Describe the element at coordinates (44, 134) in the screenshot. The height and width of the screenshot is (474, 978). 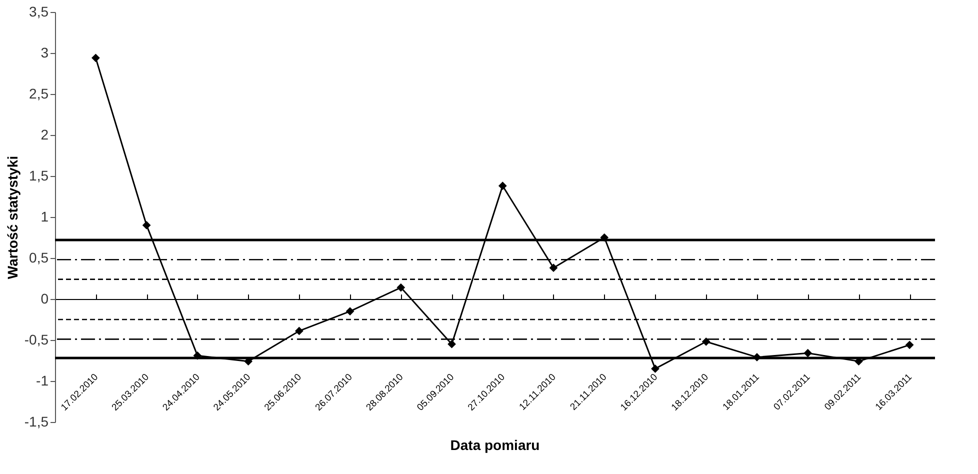
I see `y-tick-label: 2` at that location.